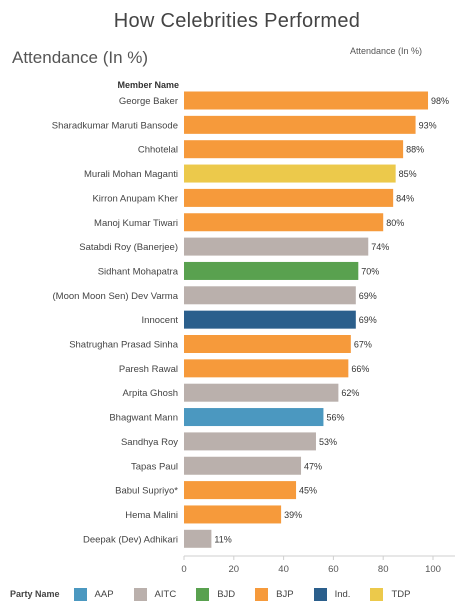  I want to click on x-tick-label: 20, so click(234, 569).